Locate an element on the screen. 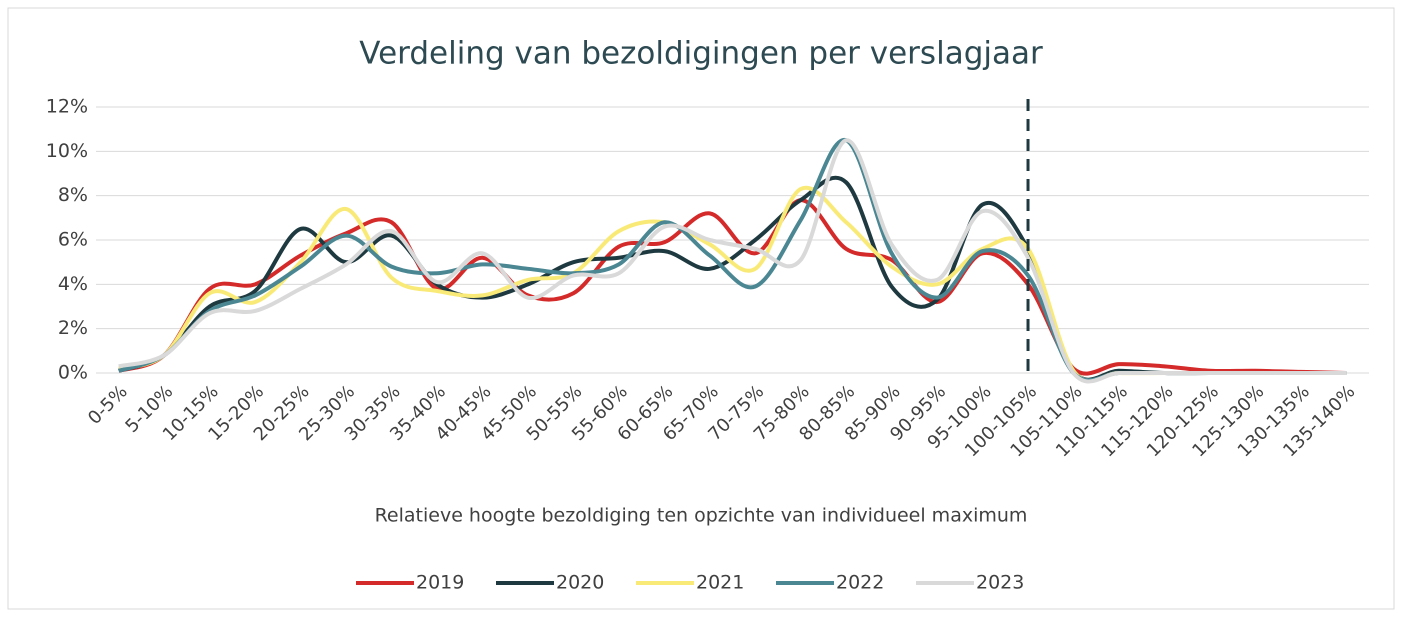 Image resolution: width=1402 pixels, height=617 pixels. legend-label: 2022 is located at coordinates (860, 583).